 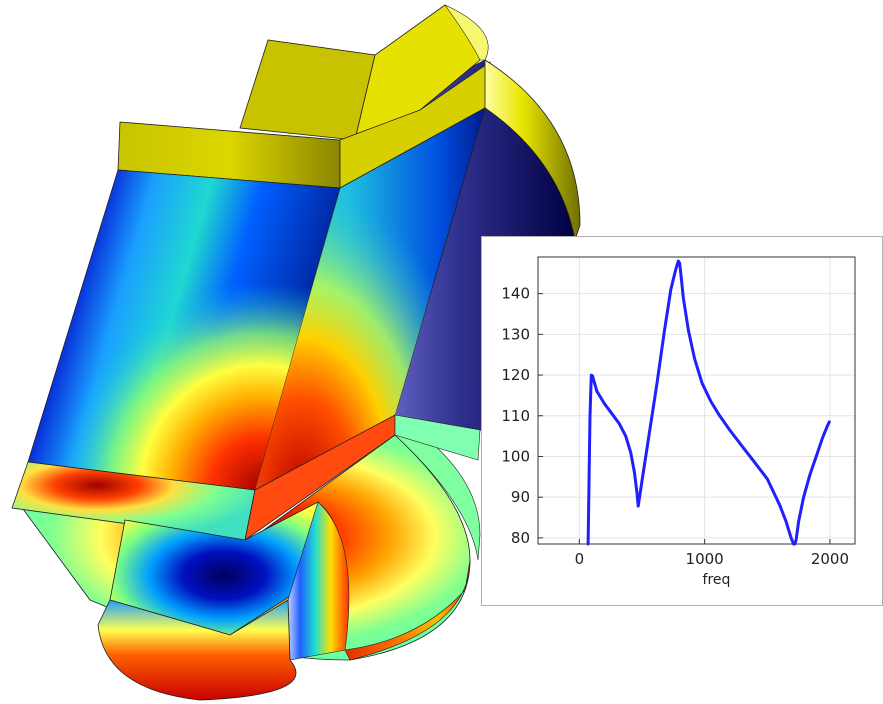 What do you see at coordinates (407, 610) in the screenshot?
I see `lower-disc-front-right` at bounding box center [407, 610].